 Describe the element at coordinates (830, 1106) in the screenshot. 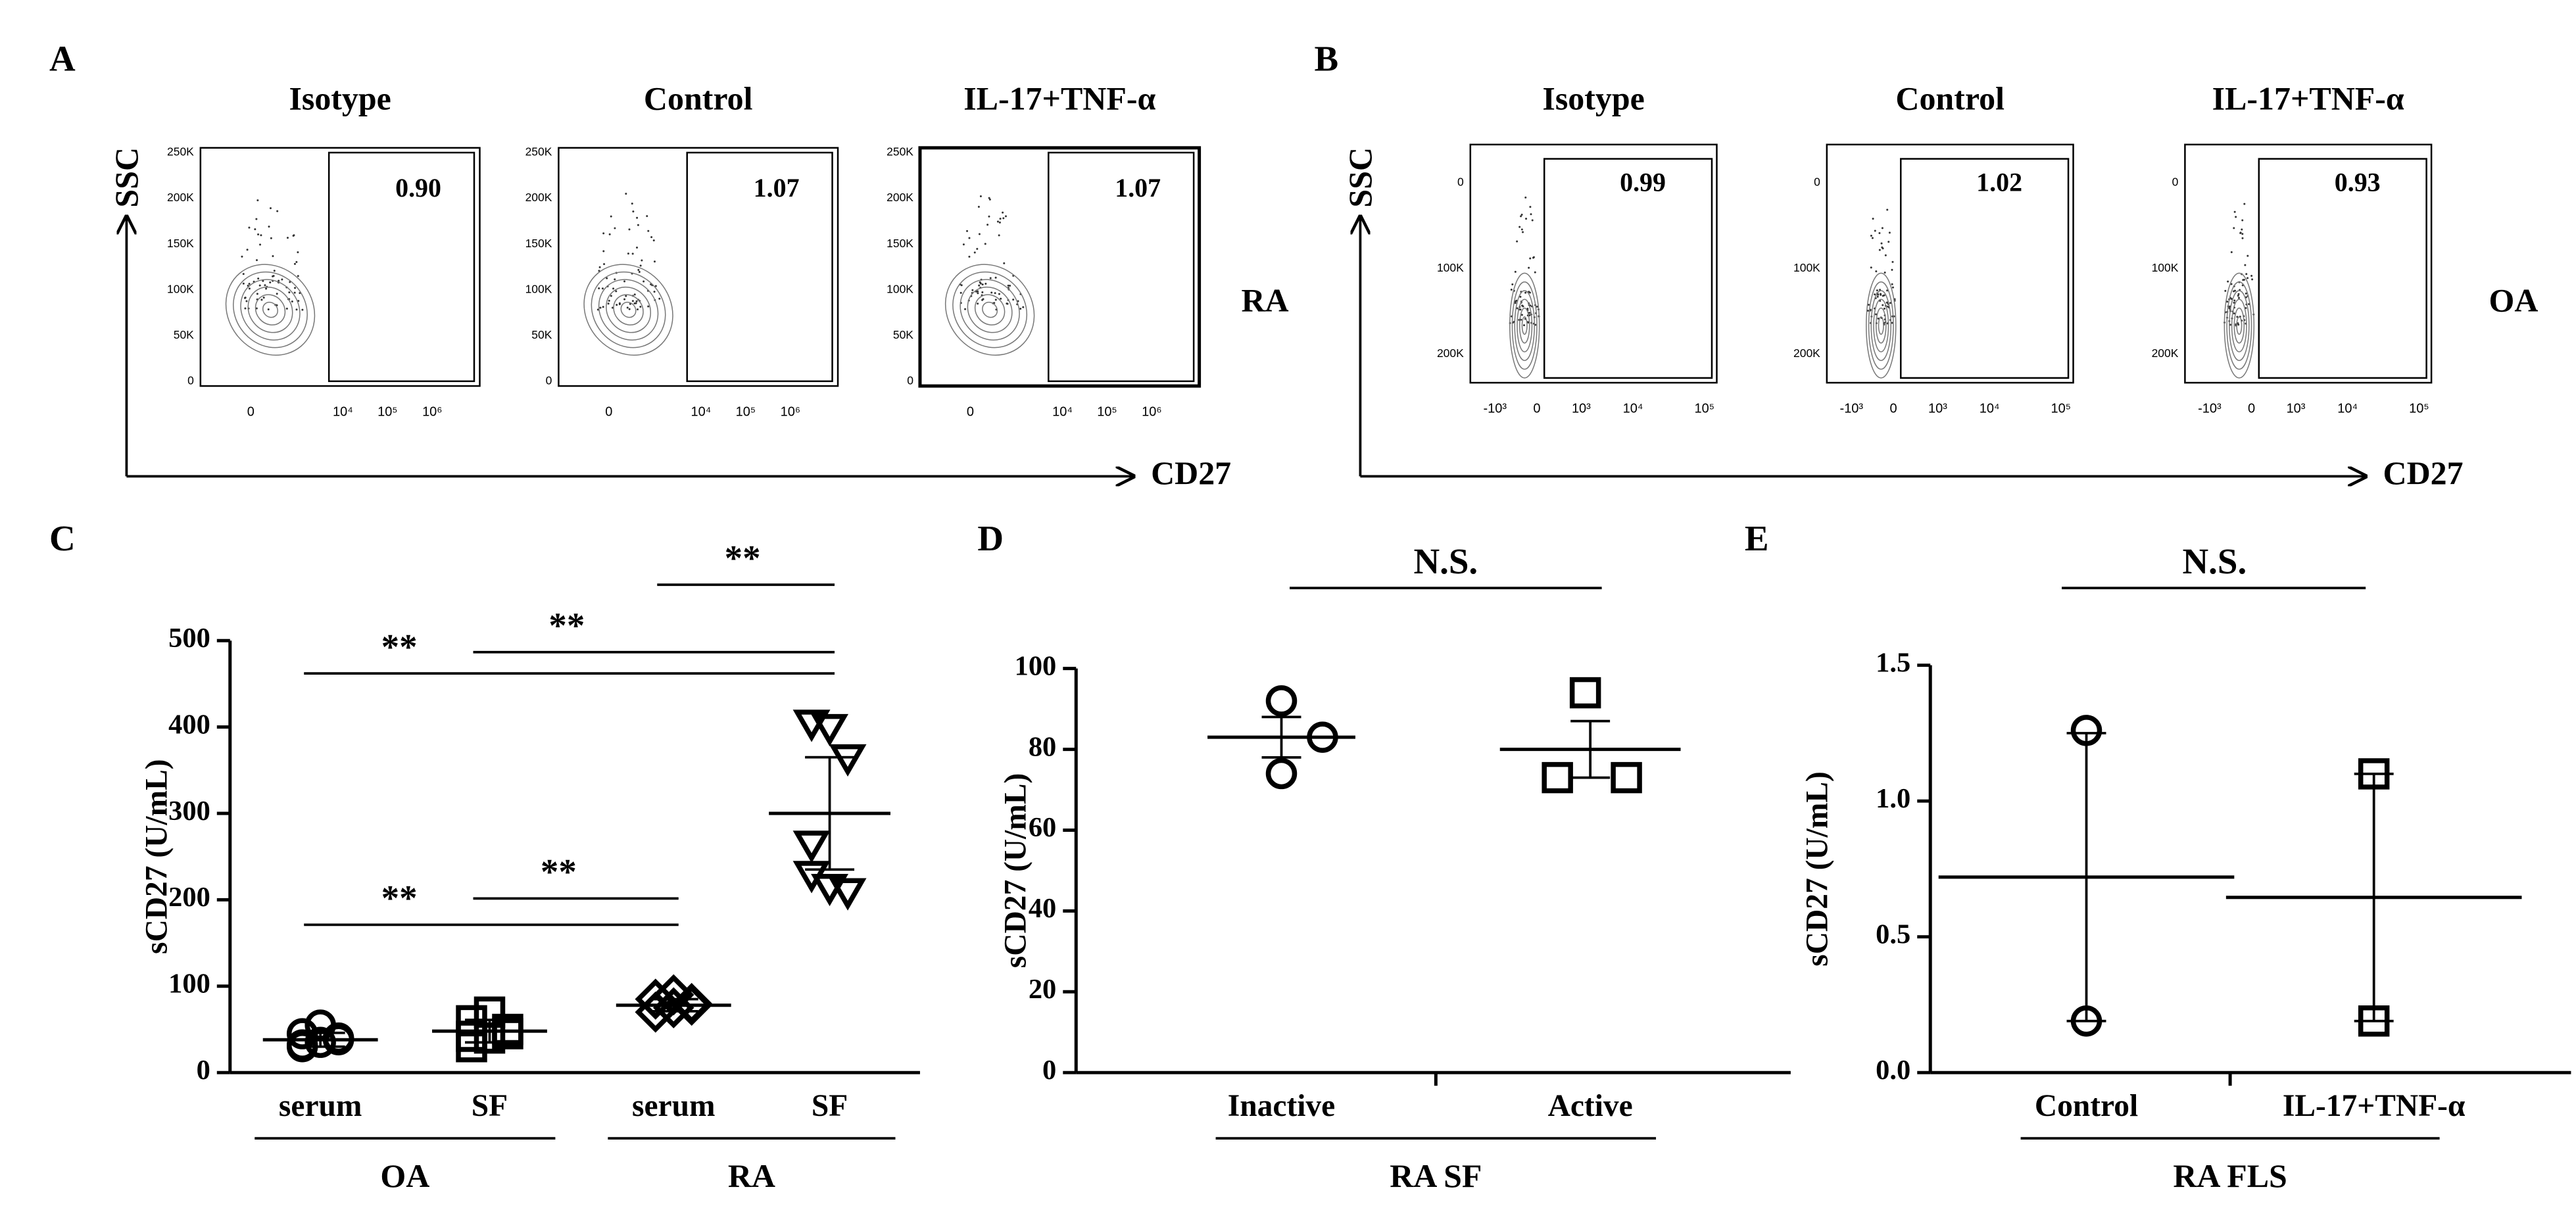

I see `x-tick-label: SF` at that location.